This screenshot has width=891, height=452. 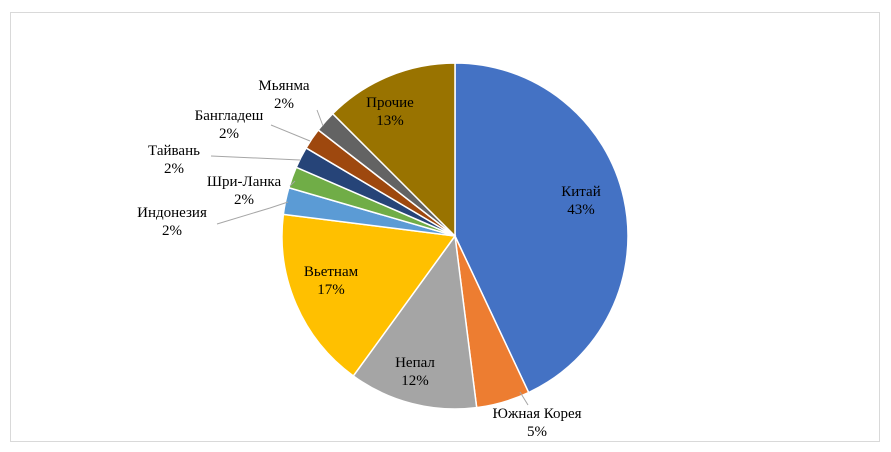 I want to click on slice-percent-3: 12%, so click(x=415, y=381).